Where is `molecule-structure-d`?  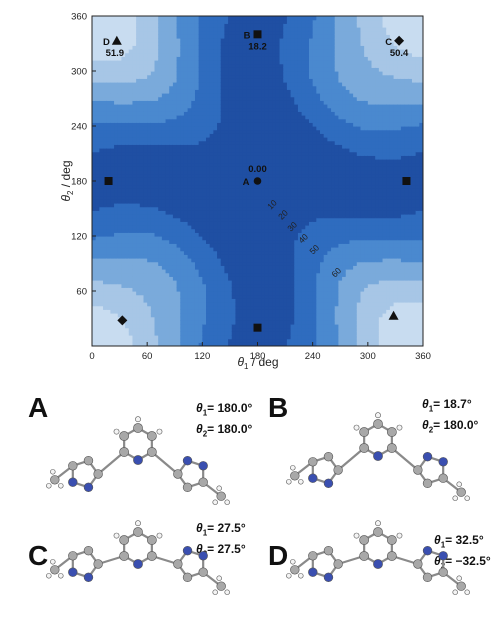
molecule-structure-d is located at coordinates (378, 573).